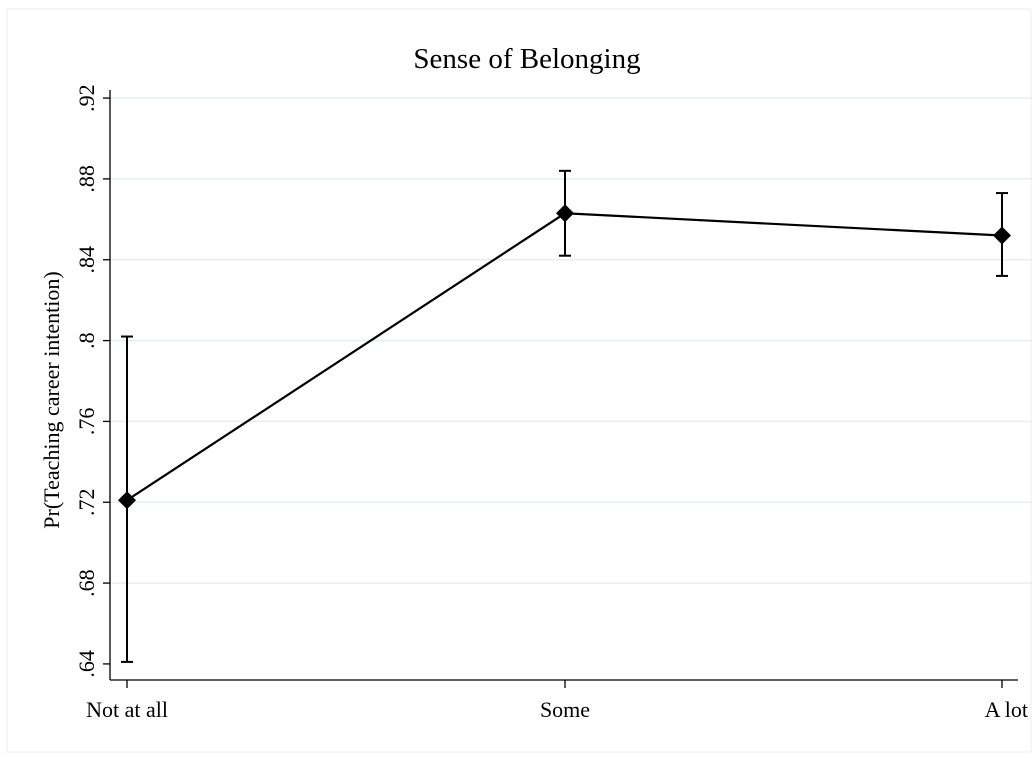  What do you see at coordinates (565, 709) in the screenshot?
I see `x-tick-label: Some` at bounding box center [565, 709].